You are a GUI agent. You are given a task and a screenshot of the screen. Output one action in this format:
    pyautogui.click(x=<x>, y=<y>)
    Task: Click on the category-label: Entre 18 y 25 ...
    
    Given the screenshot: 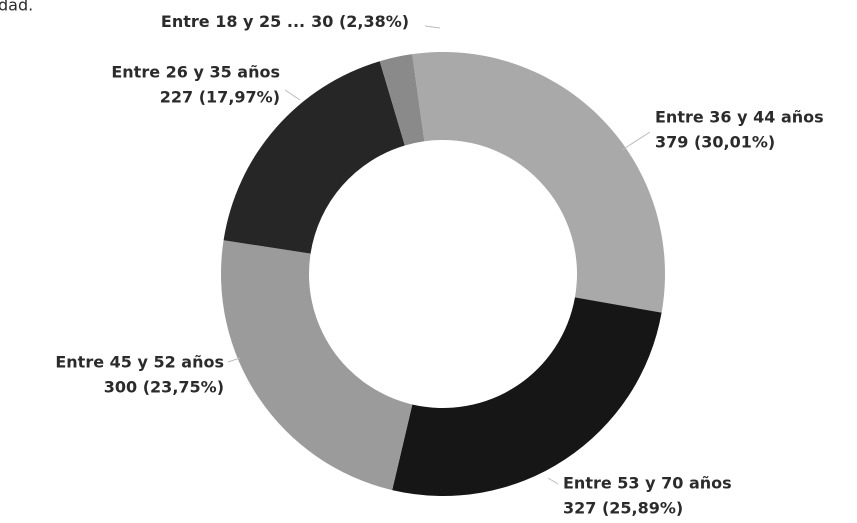 What is the action you would take?
    pyautogui.click(x=233, y=21)
    